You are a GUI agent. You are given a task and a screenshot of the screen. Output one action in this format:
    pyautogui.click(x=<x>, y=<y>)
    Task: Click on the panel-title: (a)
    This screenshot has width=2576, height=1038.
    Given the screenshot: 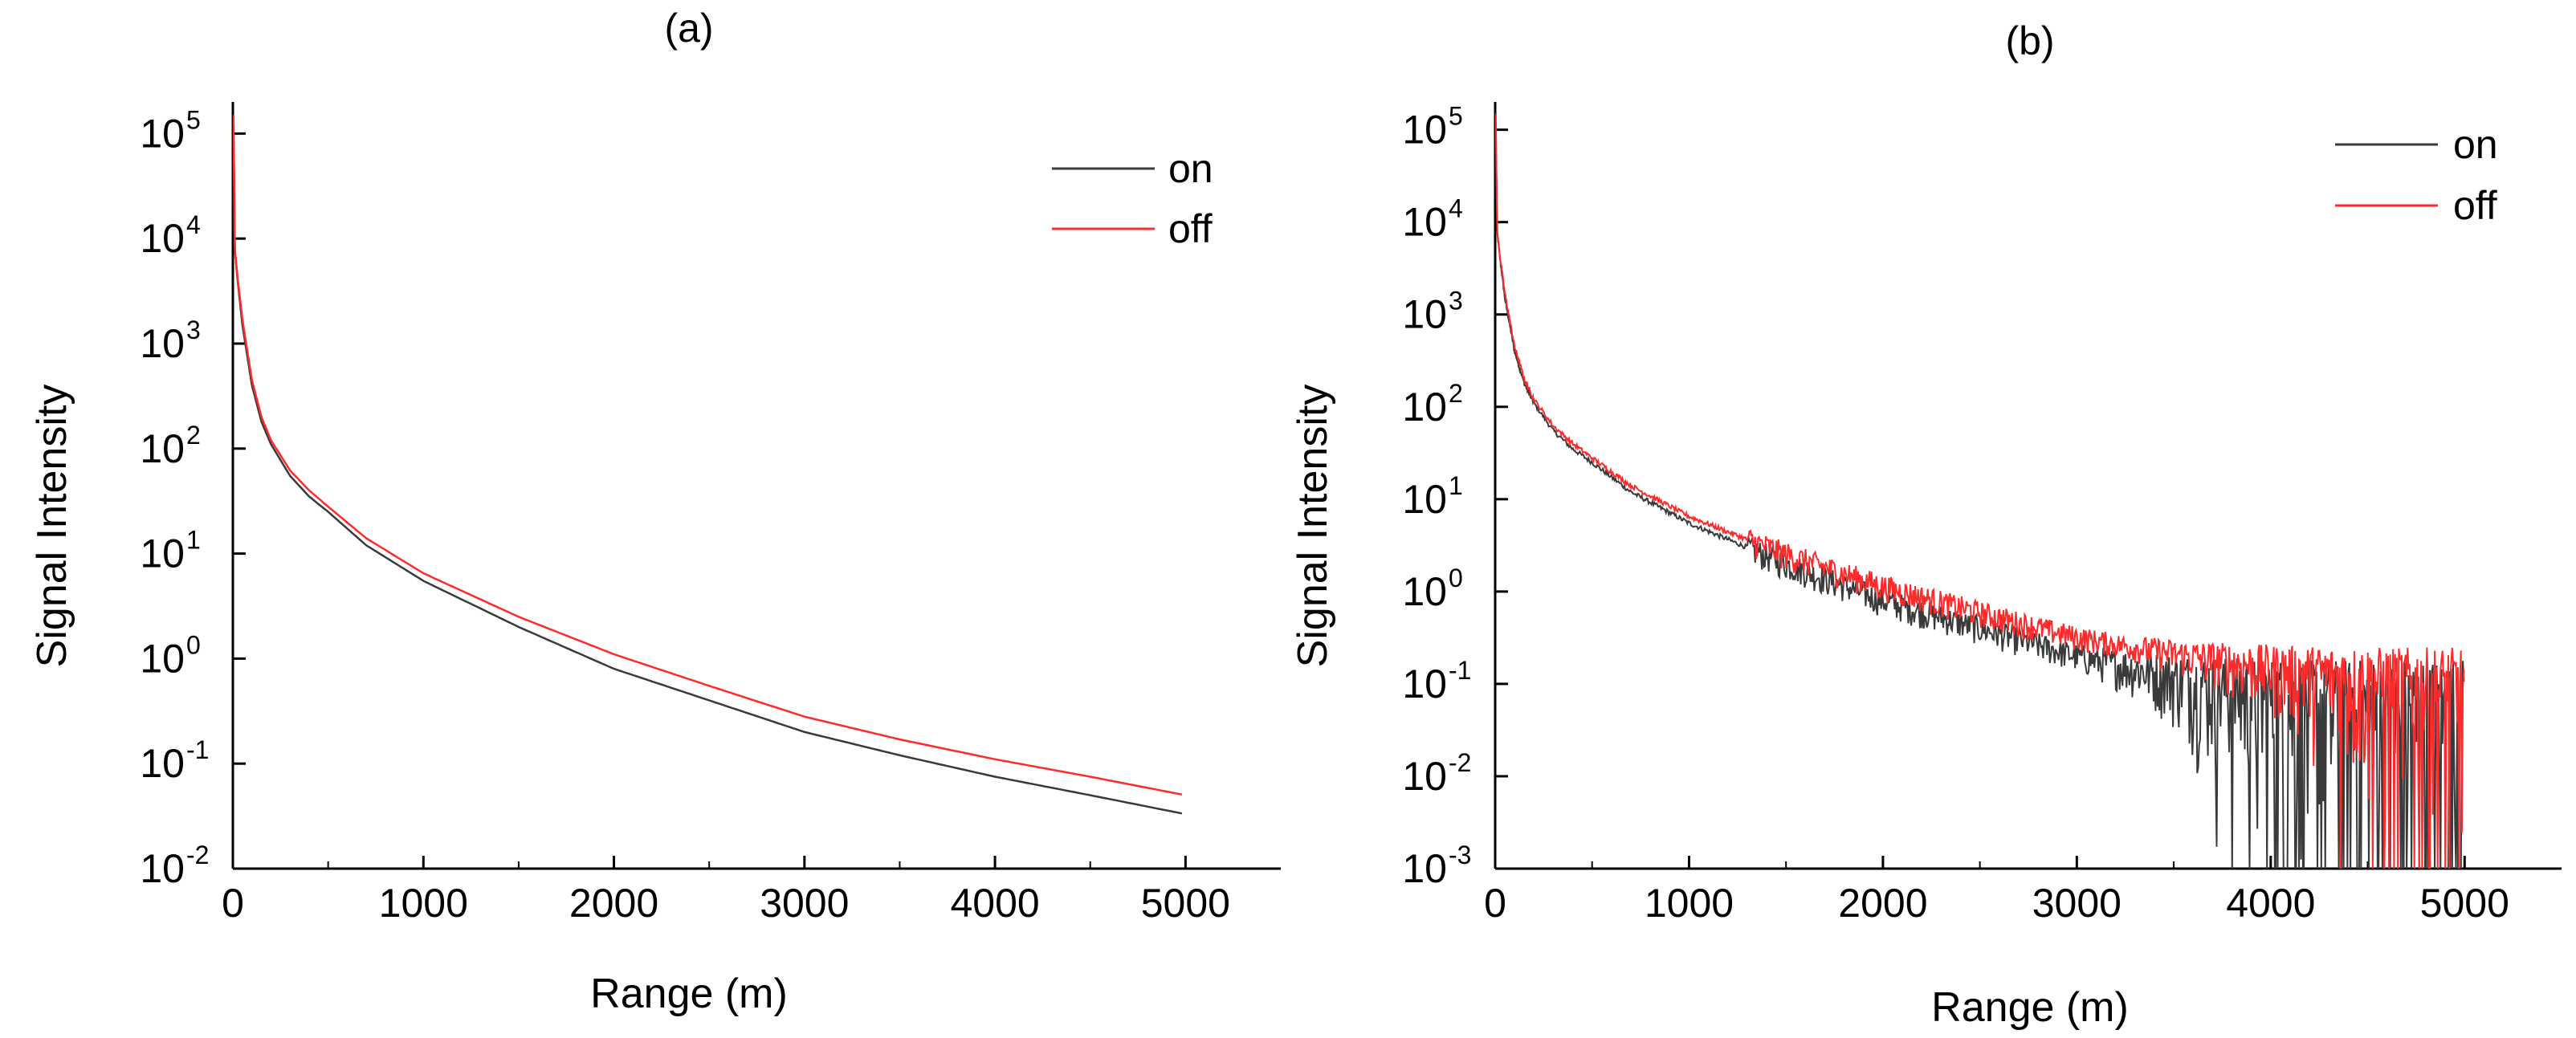 What is the action you would take?
    pyautogui.click(x=688, y=28)
    